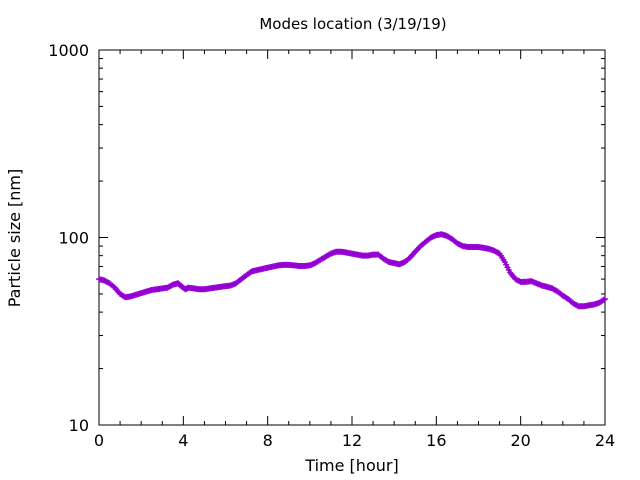 This screenshot has width=640, height=480. Describe the element at coordinates (605, 298) in the screenshot. I see `data-point` at that location.